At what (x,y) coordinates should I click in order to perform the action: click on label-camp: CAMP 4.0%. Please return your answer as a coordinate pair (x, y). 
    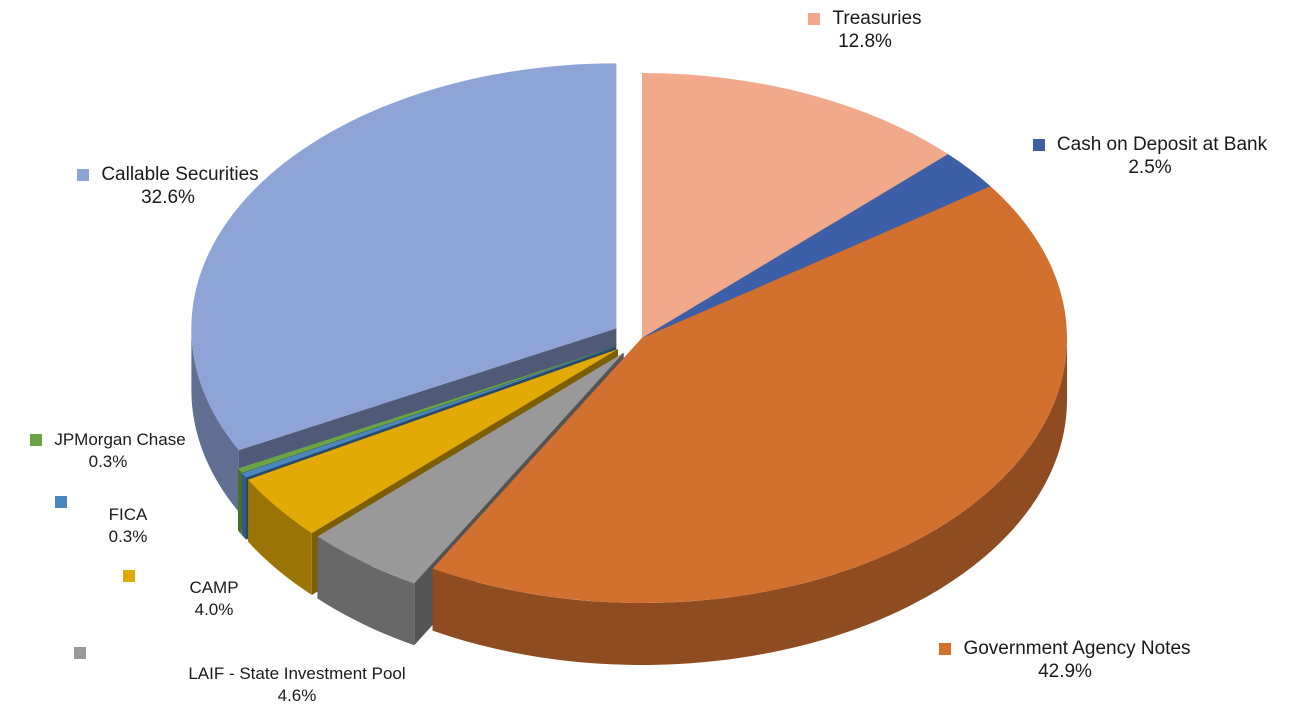
    Looking at the image, I should click on (214, 599).